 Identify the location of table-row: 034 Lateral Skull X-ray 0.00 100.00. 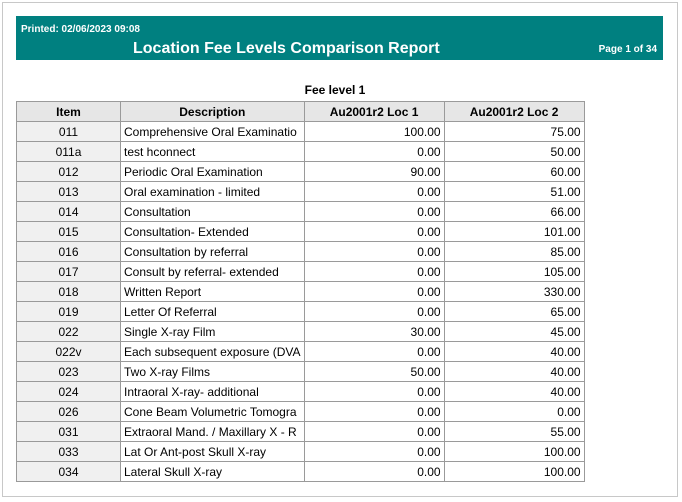
(300, 471).